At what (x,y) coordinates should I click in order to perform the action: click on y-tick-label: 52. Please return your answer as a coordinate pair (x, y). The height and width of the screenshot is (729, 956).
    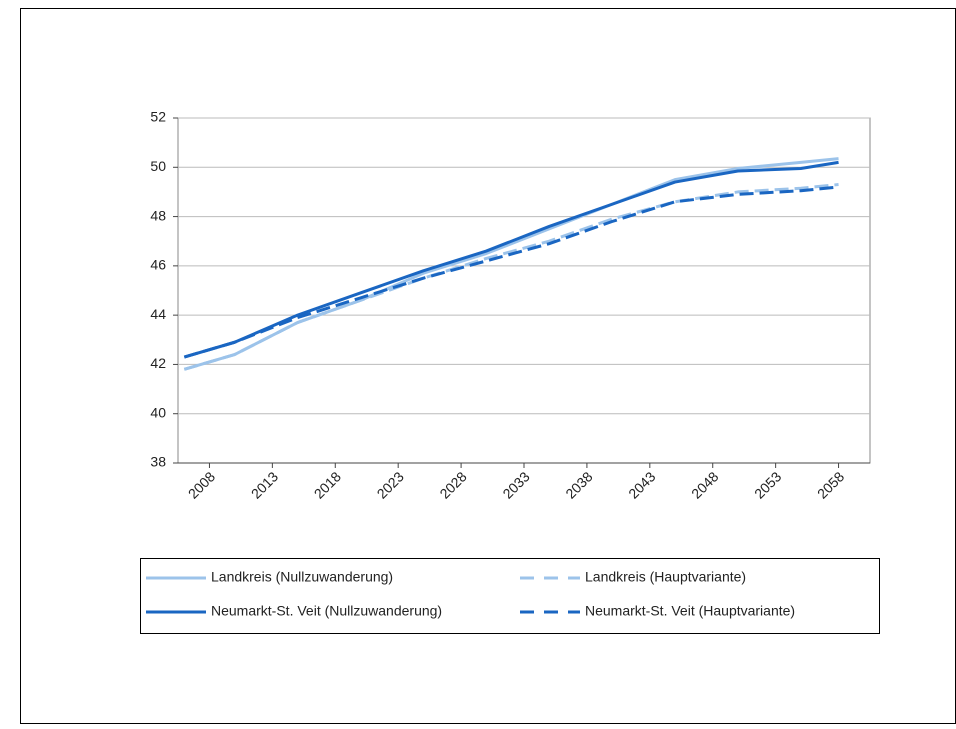
    Looking at the image, I should click on (158, 117).